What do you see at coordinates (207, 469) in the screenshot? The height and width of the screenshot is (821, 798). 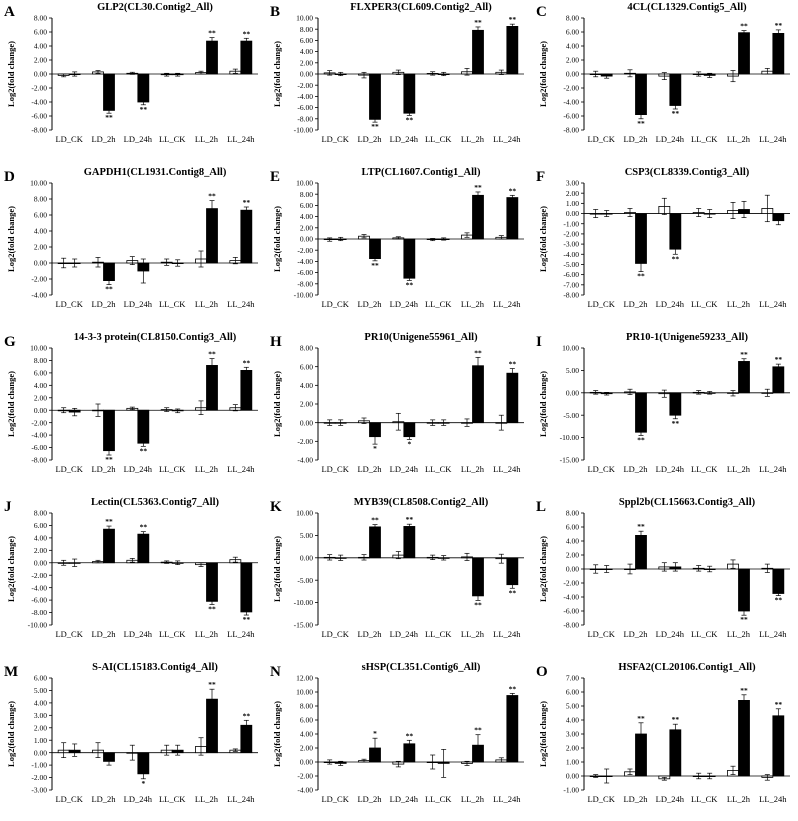 I see `chart-g-category-label: LL_2h` at bounding box center [207, 469].